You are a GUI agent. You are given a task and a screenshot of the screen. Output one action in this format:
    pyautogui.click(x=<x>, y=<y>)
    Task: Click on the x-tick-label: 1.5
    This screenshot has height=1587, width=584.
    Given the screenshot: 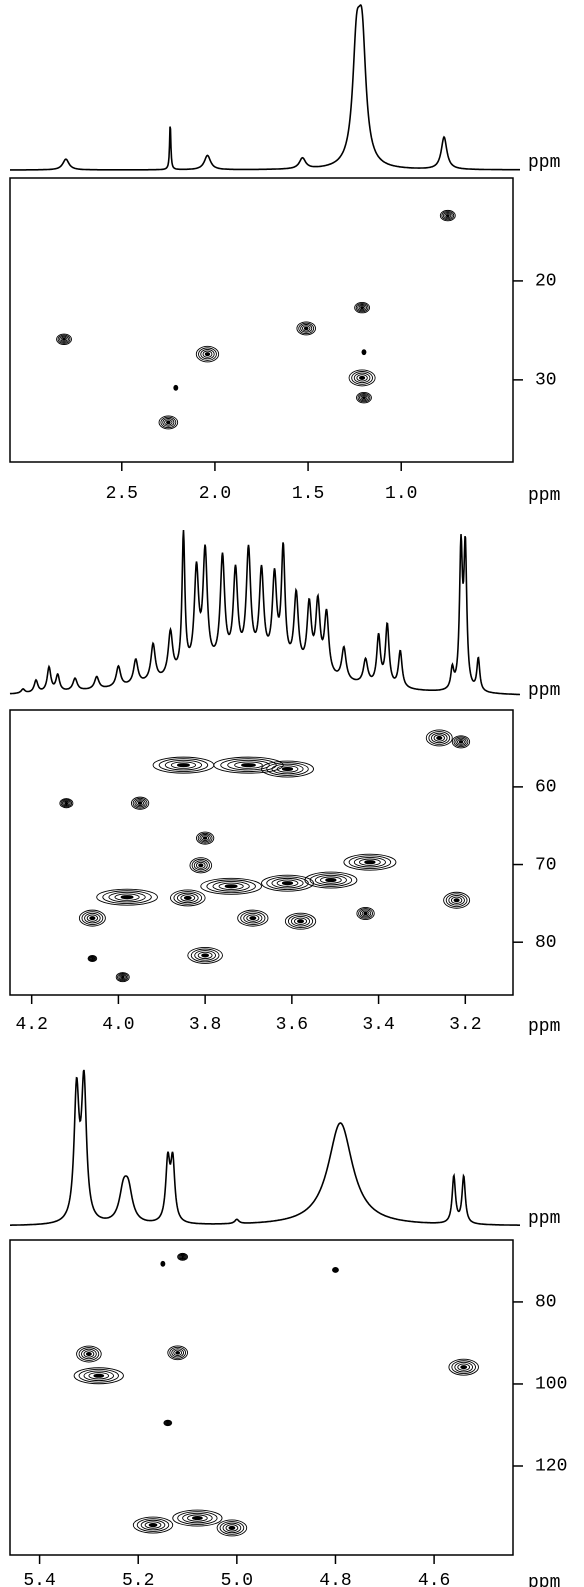 What is the action you would take?
    pyautogui.click(x=308, y=494)
    